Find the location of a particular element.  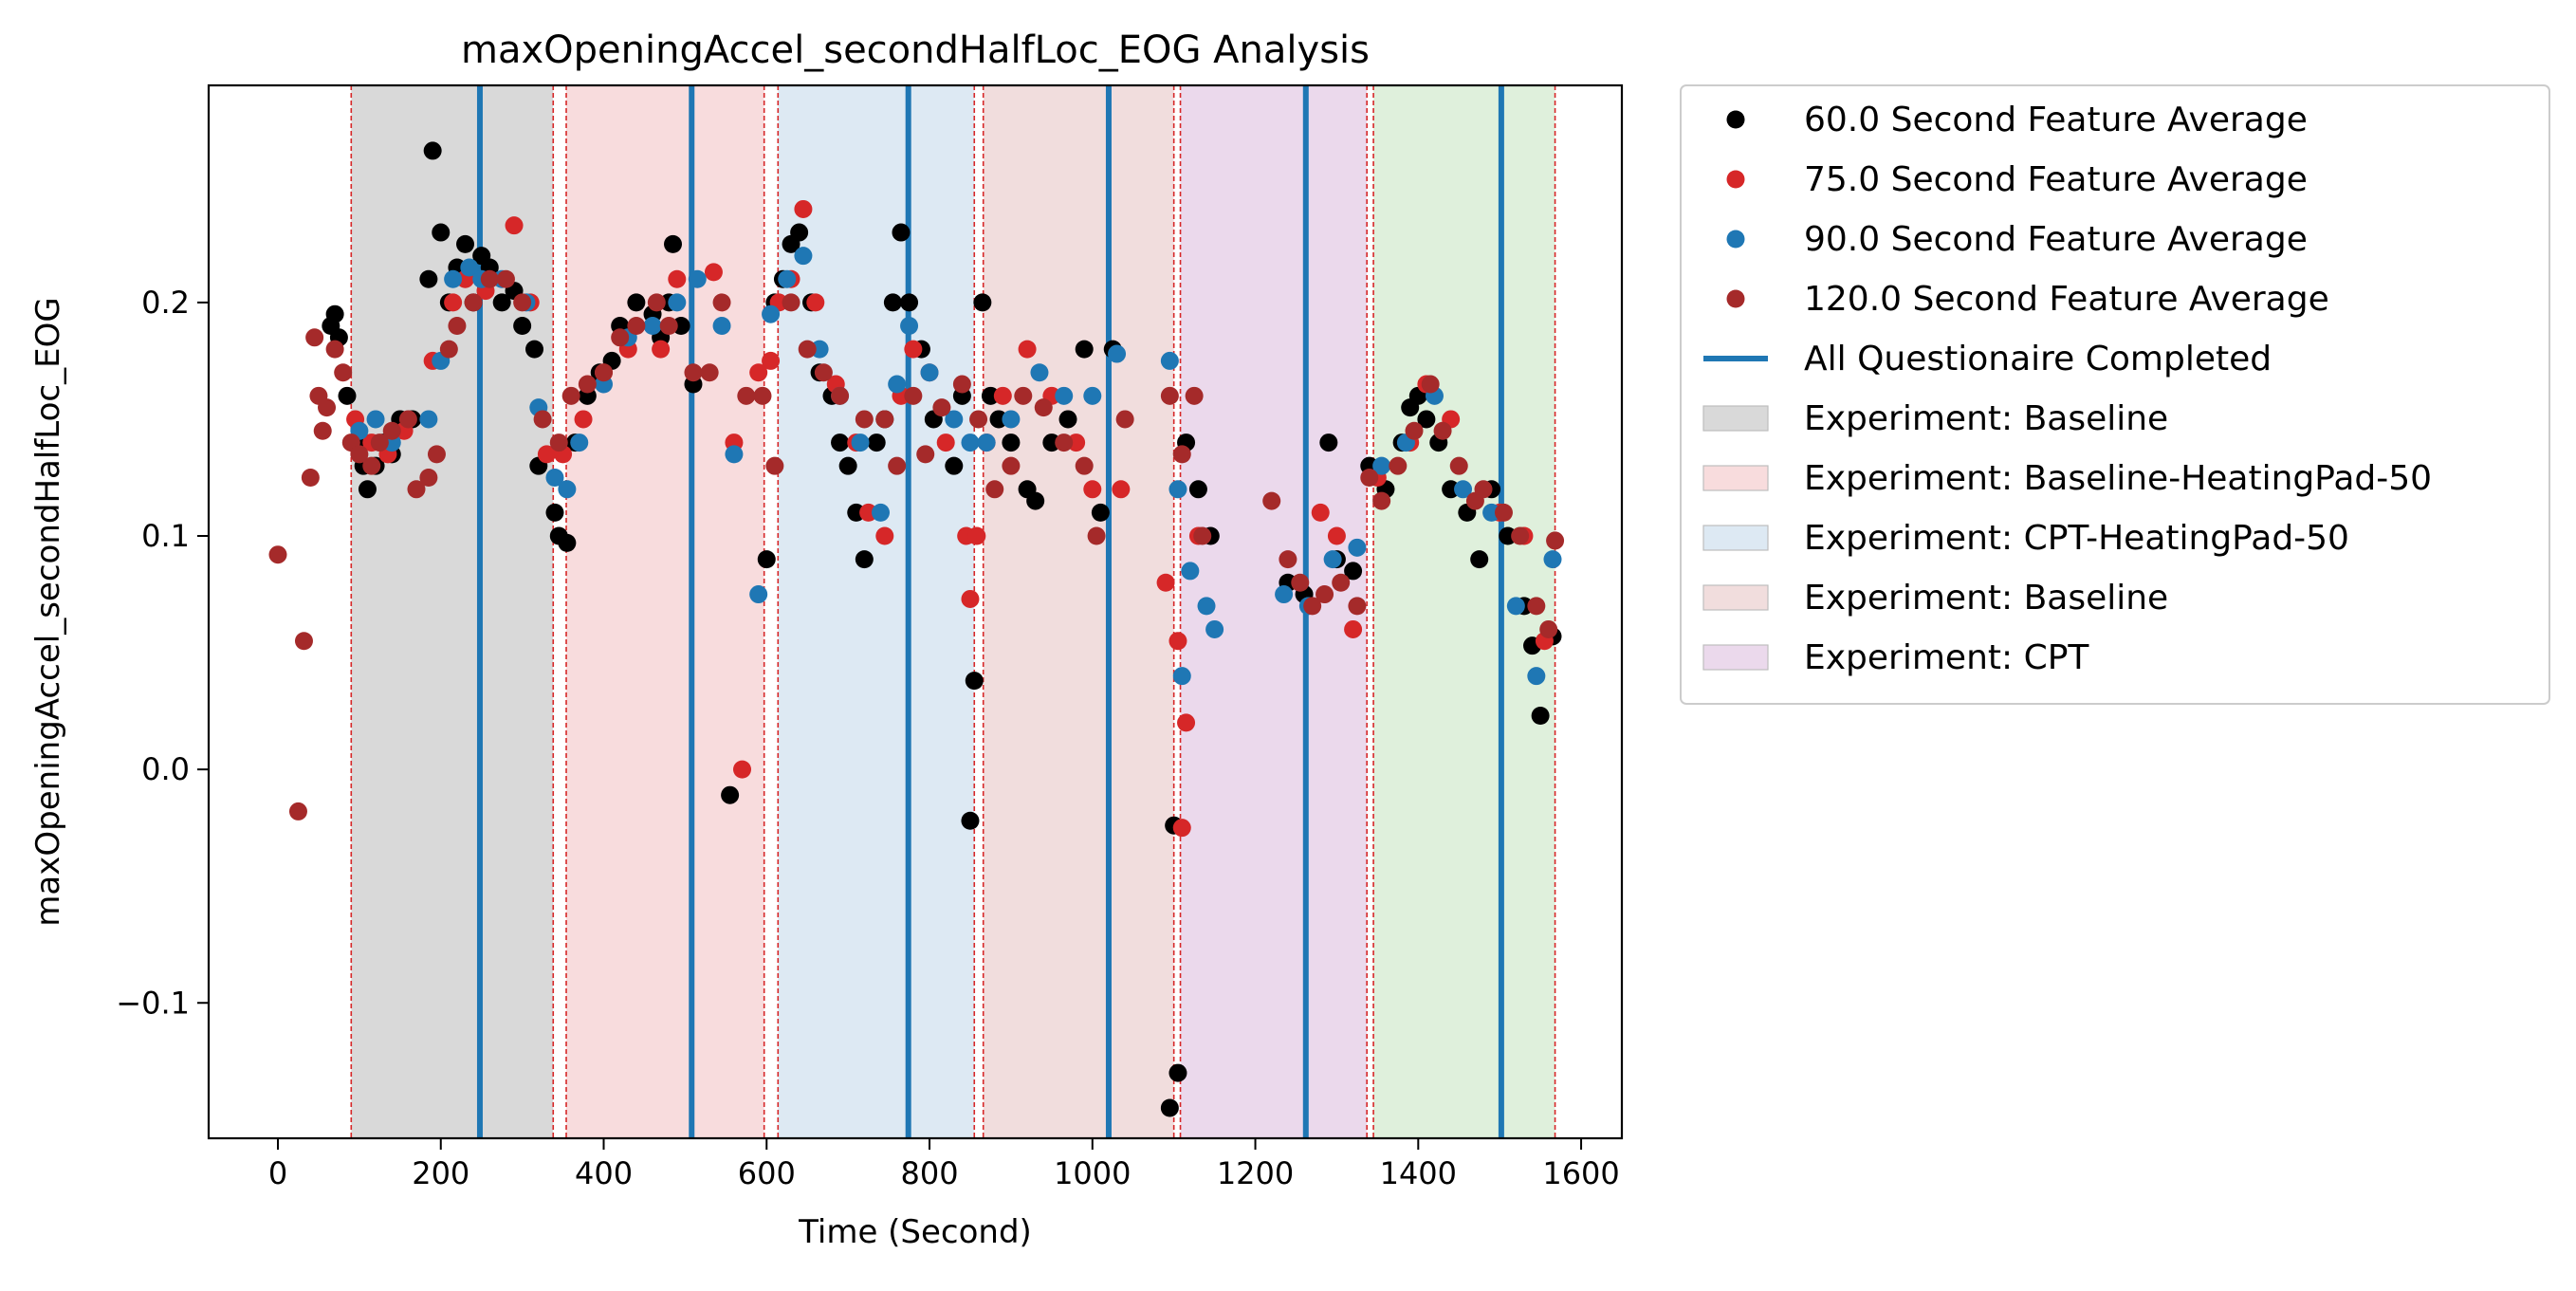

legend-item-7: Experiment: CPT-HeatingPad-50 is located at coordinates (2025, 538).